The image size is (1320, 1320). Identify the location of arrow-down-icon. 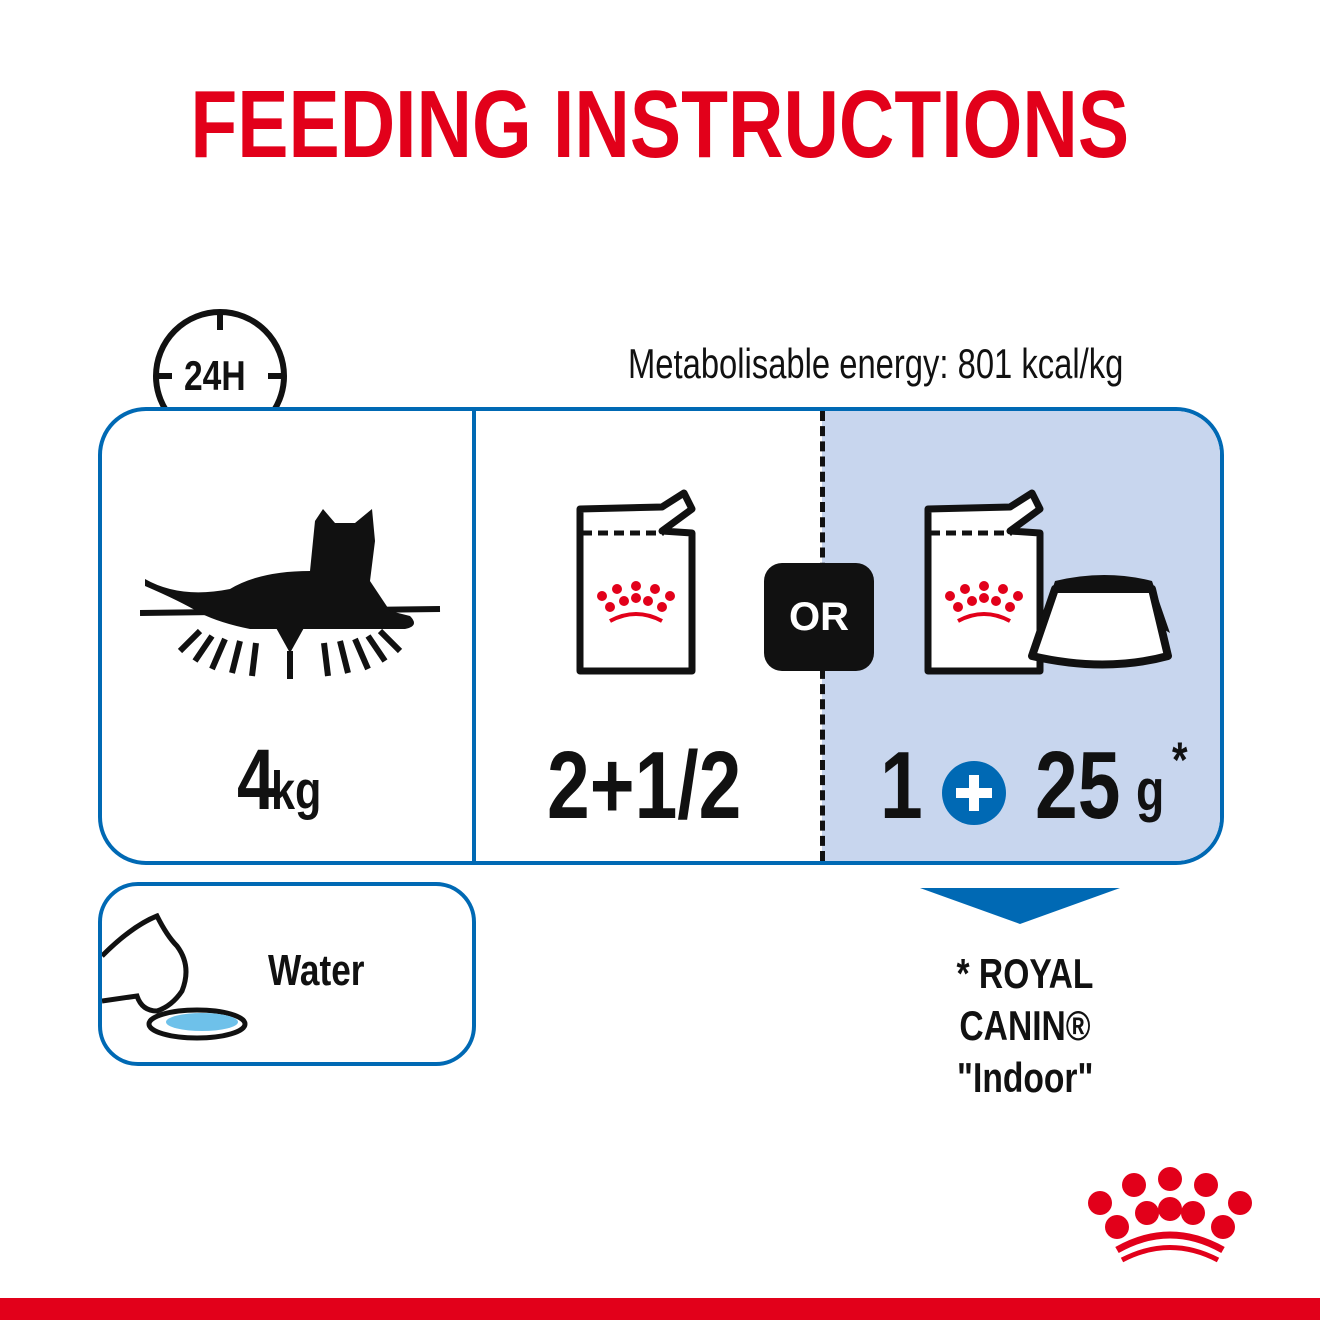
(1020, 906).